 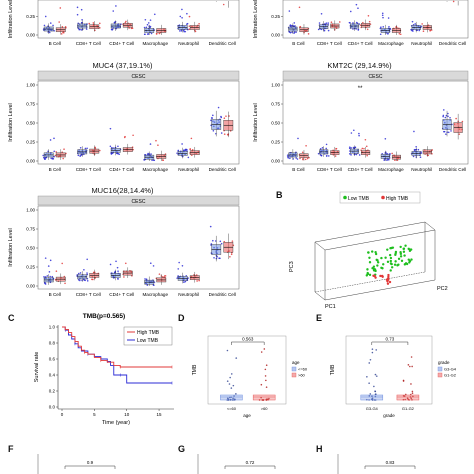 What do you see at coordinates (148, 341) in the screenshot?
I see `km-legend-low-label: Low TMB` at bounding box center [148, 341].